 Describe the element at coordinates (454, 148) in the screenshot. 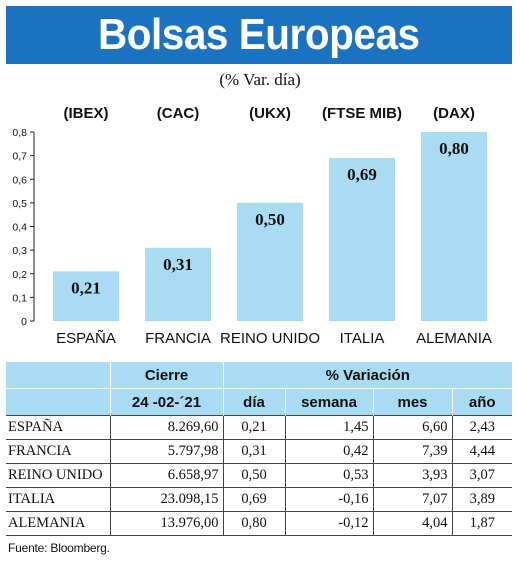

I see `bar-value-label: 0,80` at that location.